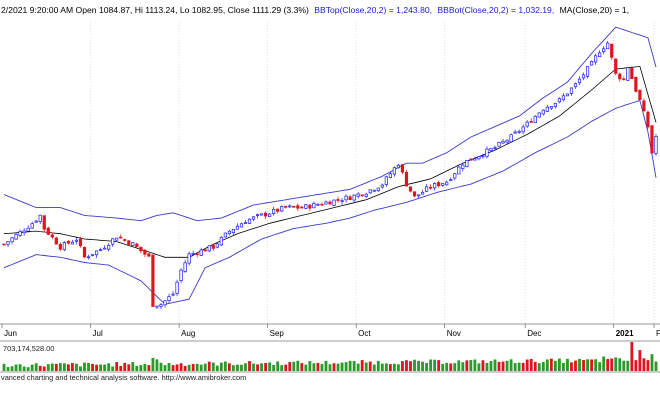 The image size is (660, 410). Describe the element at coordinates (595, 10) in the screenshot. I see `ma-text: MA(Close,20) = 1,` at that location.